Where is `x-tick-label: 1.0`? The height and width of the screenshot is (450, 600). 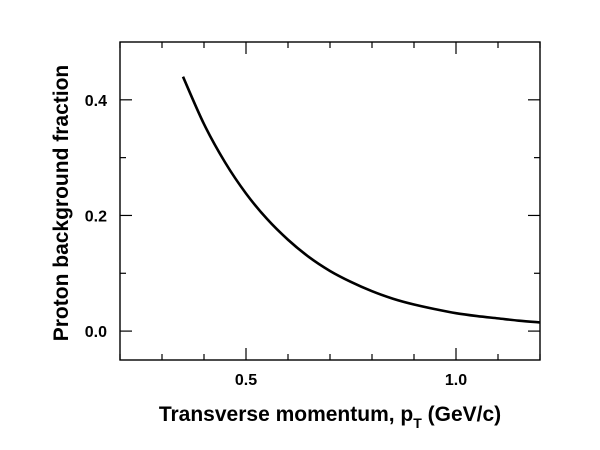
x-tick-label: 1.0 is located at coordinates (456, 380).